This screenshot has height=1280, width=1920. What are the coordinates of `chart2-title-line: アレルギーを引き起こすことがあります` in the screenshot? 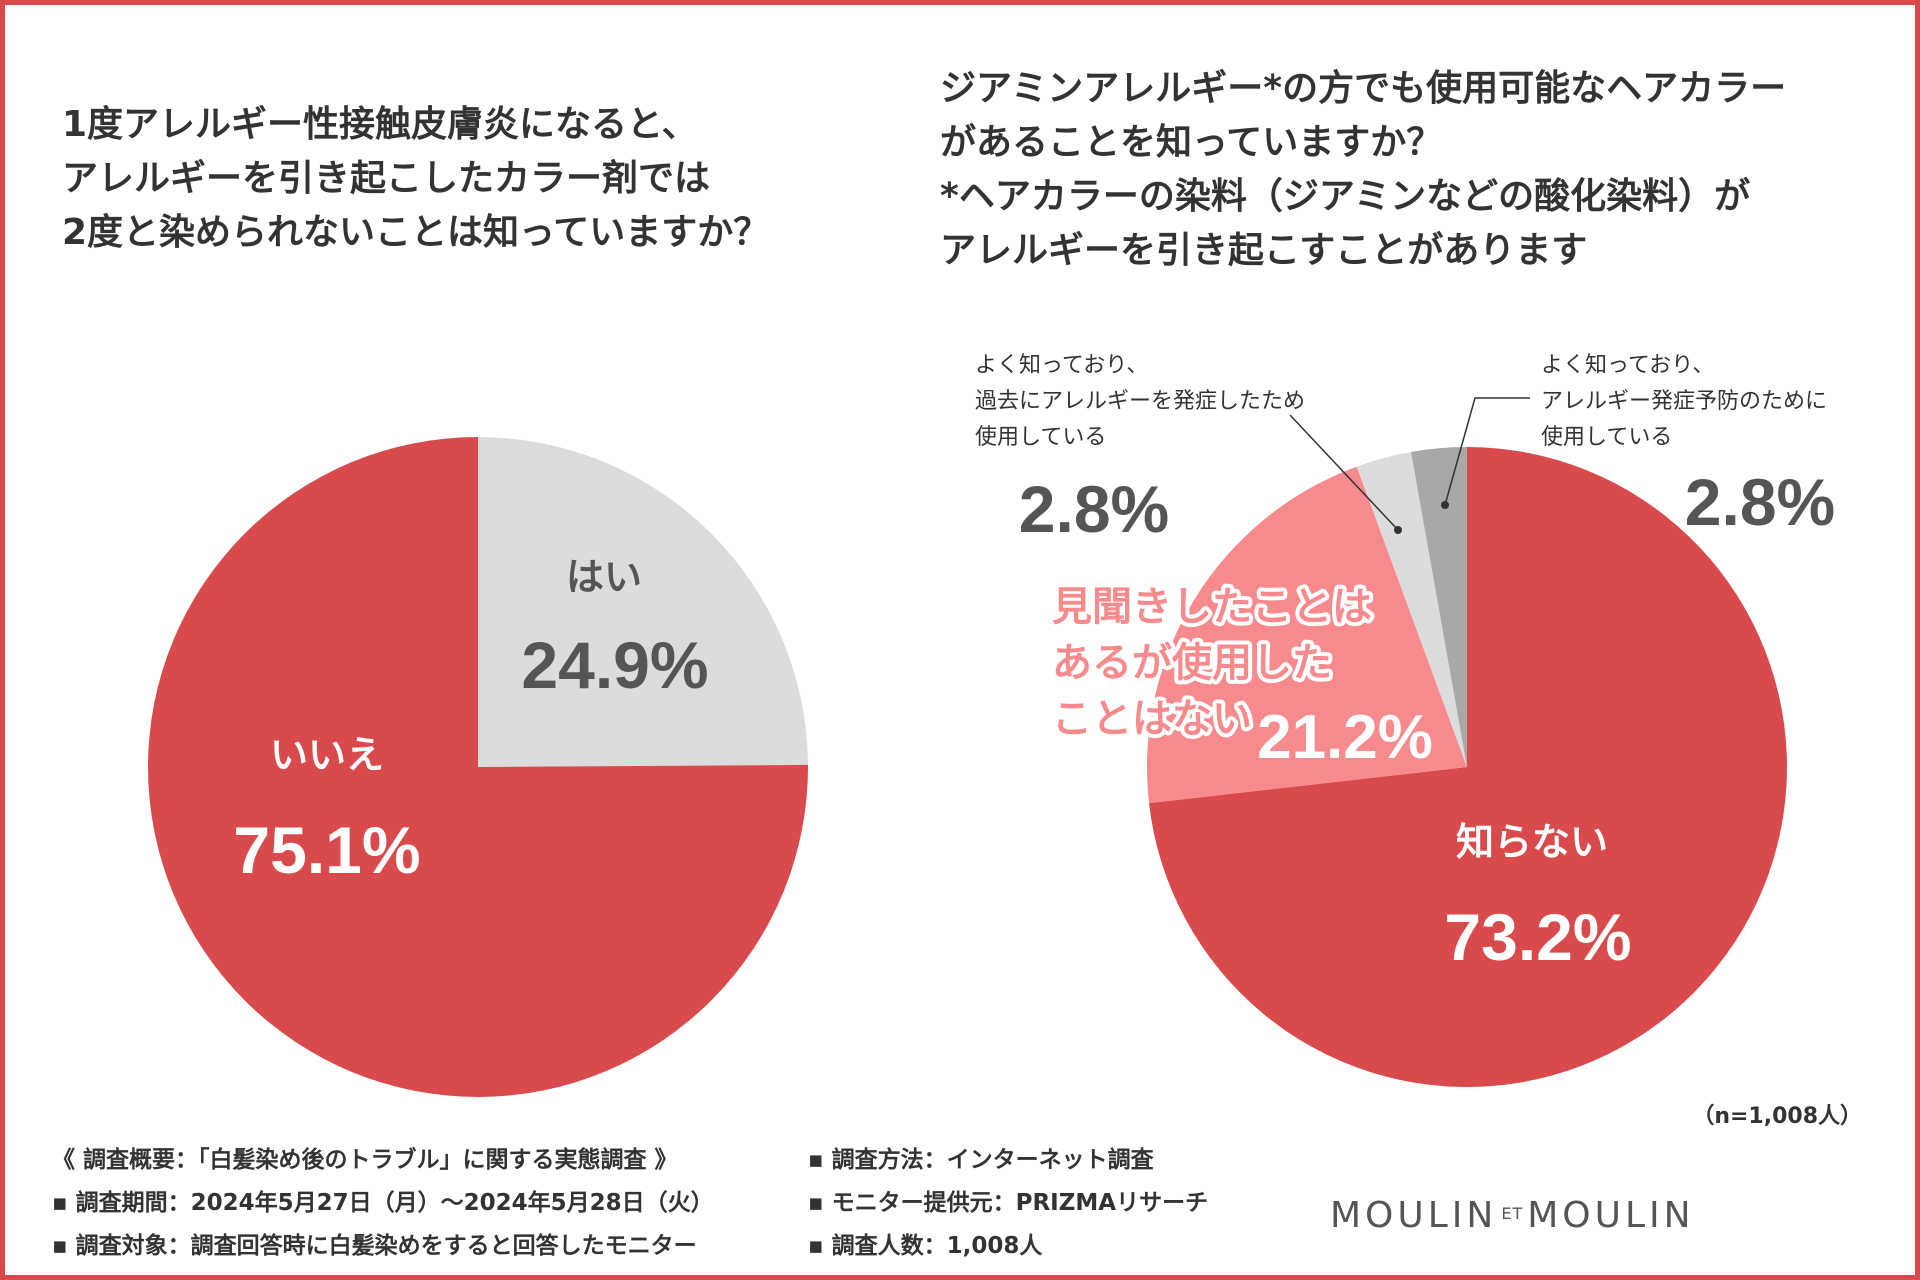 It's located at (1264, 250).